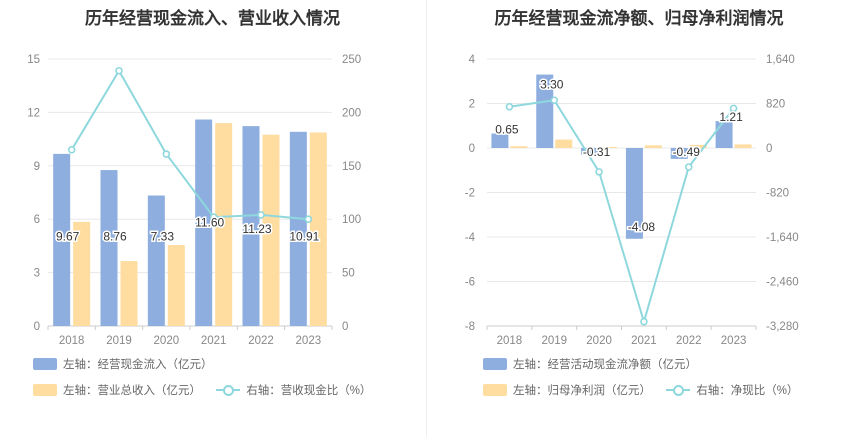 This screenshot has width=850, height=437. Describe the element at coordinates (163, 237) in the screenshot. I see `bar-data-label: 7.33` at that location.